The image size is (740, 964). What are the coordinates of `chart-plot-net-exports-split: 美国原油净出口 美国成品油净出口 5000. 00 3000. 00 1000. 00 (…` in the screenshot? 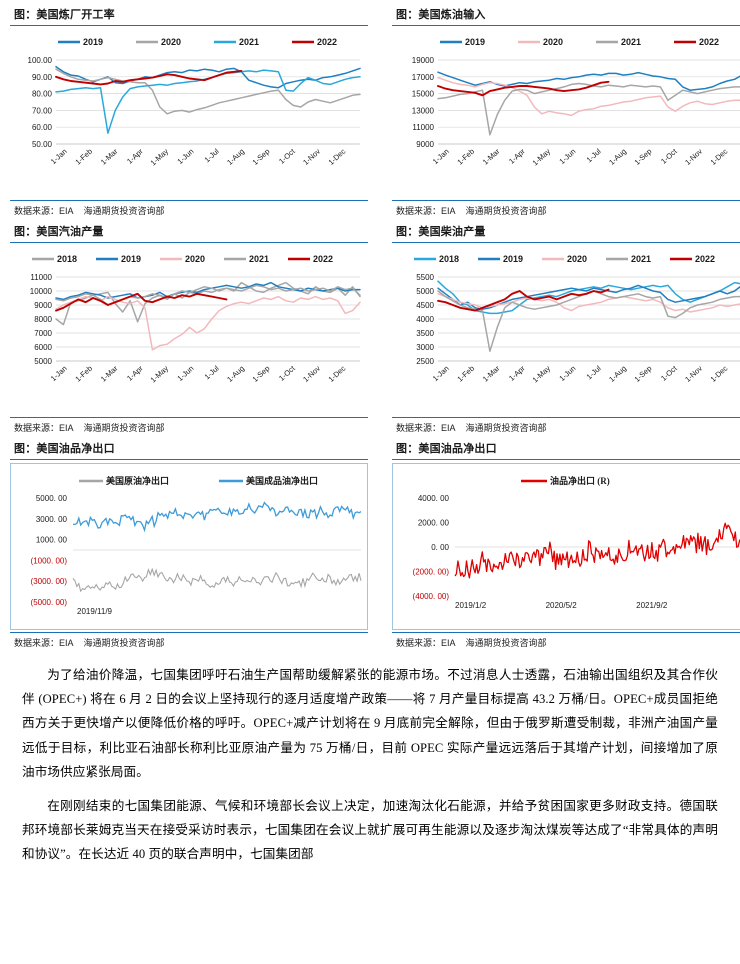 It's located at (189, 546).